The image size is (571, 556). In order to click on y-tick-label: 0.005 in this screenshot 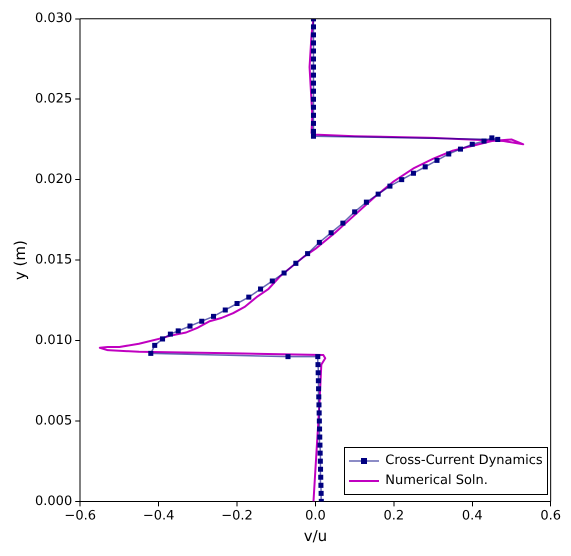, I will do `click(53, 420)`.